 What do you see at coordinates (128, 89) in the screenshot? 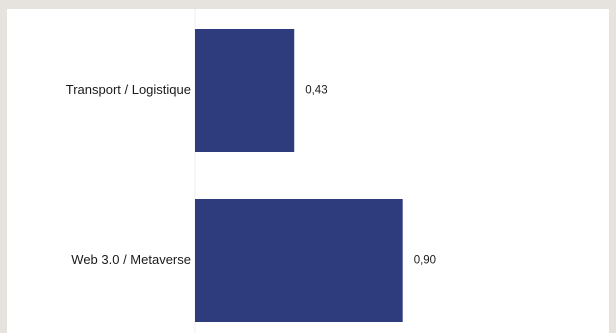
I see `category-label-1: Transport / Logistique` at bounding box center [128, 89].